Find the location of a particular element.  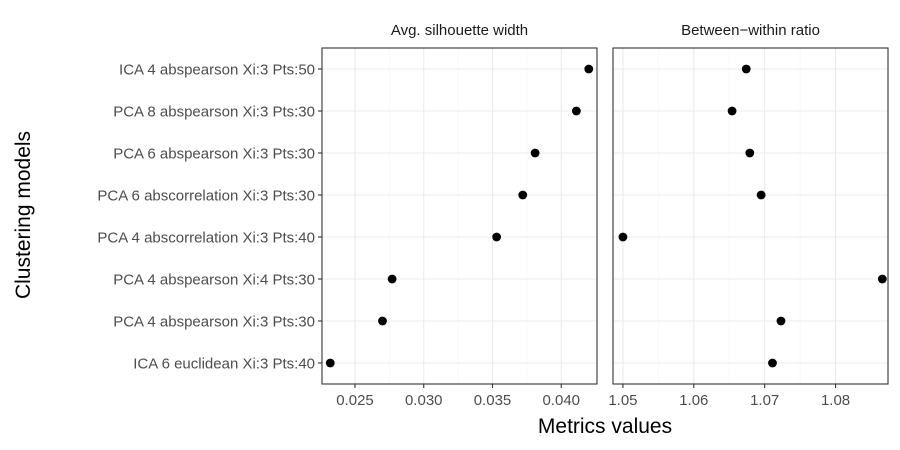

x-tick-label: 0.030 is located at coordinates (424, 400).